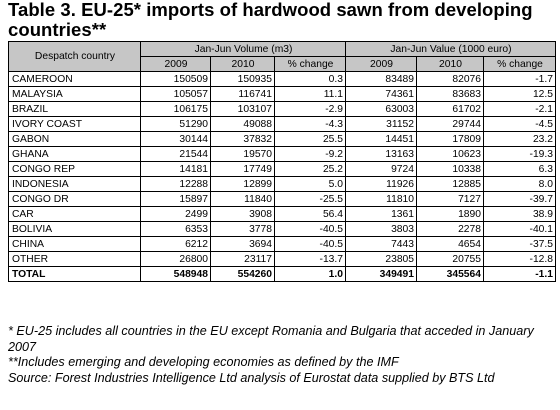 The width and height of the screenshot is (560, 410). Describe the element at coordinates (450, 259) in the screenshot. I see `cell-value-2010: 20755` at that location.